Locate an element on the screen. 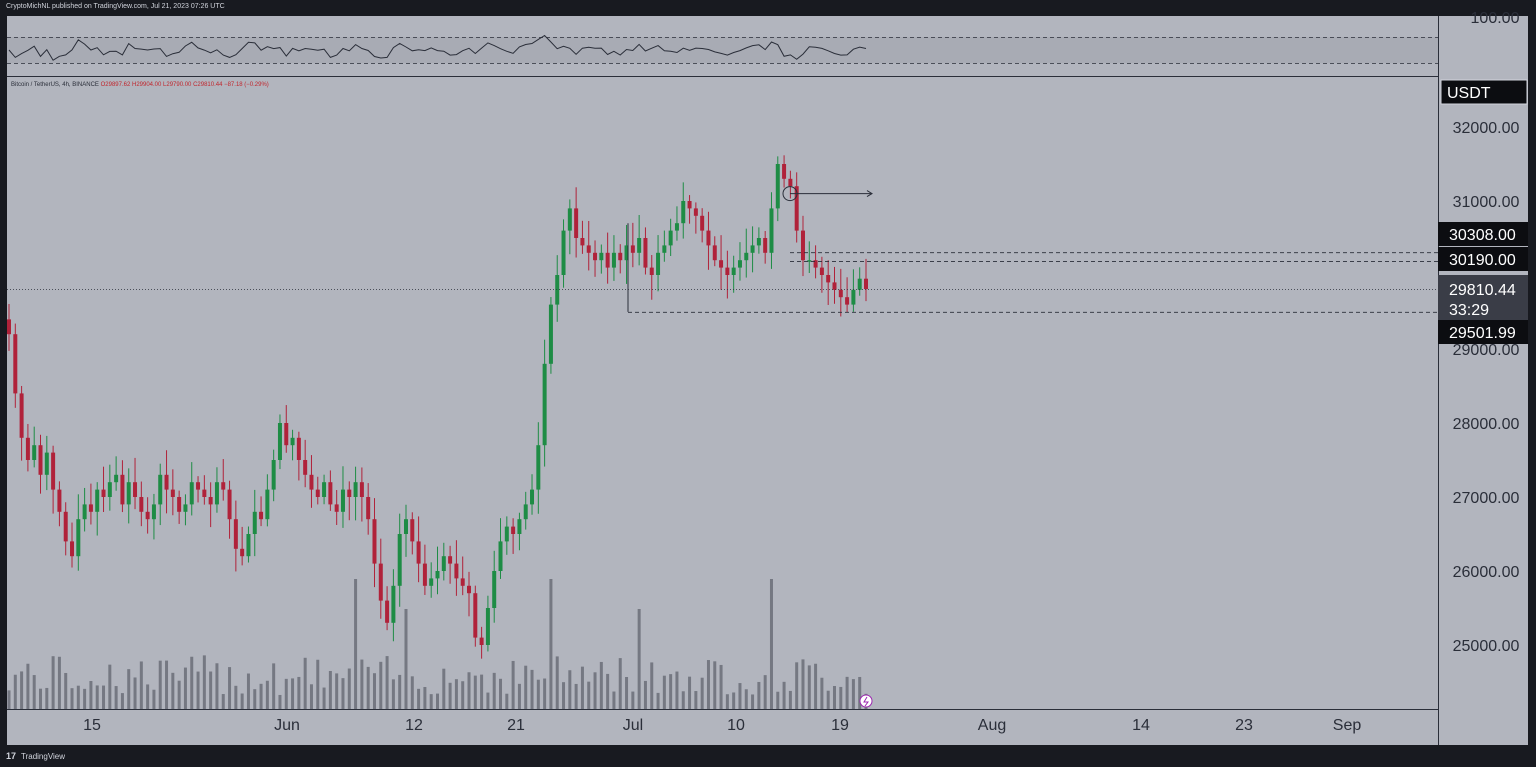 The width and height of the screenshot is (1536, 767). x-tick-label: 15 is located at coordinates (92, 725).